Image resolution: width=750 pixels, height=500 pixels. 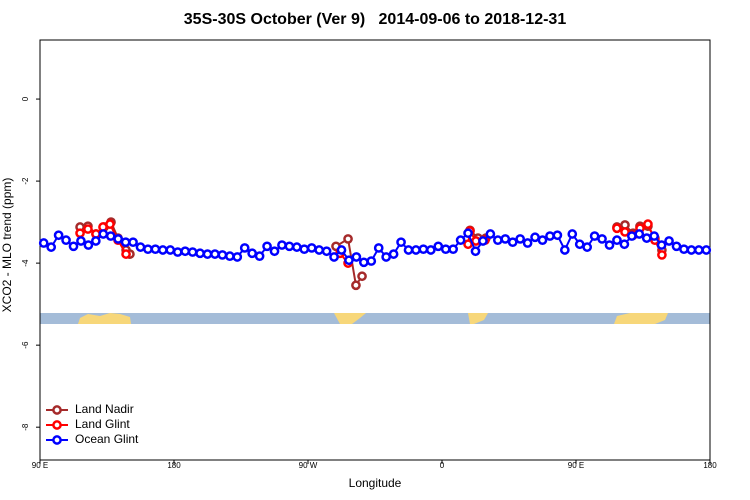 What do you see at coordinates (25, 98) in the screenshot?
I see `y-tick-label: 0` at bounding box center [25, 98].